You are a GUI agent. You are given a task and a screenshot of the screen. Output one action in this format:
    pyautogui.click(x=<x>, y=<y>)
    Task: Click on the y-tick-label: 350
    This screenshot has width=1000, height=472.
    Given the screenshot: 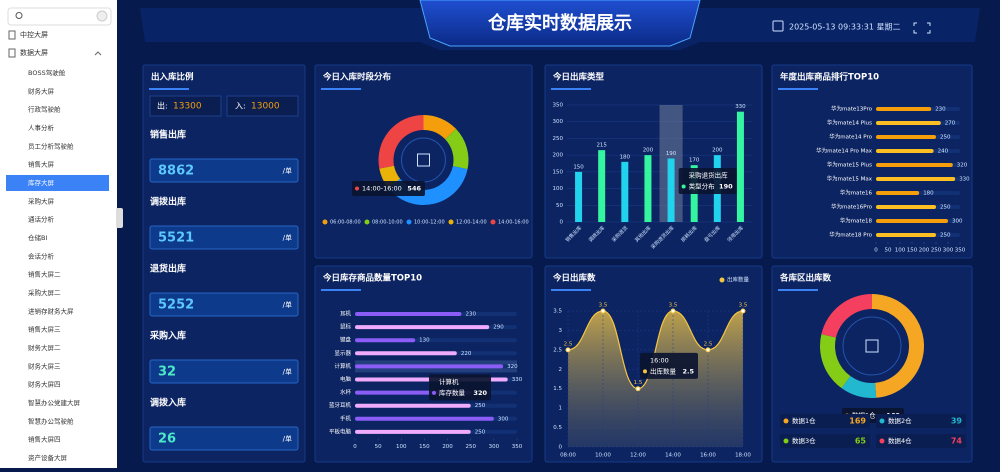 What is the action you would take?
    pyautogui.click(x=558, y=106)
    